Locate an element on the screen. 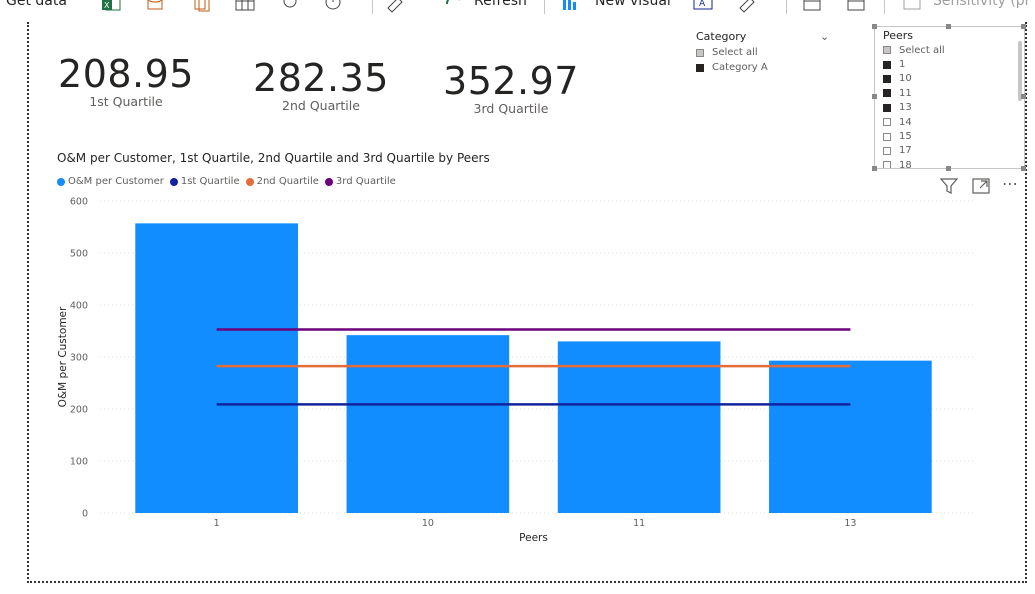  dataflow-icon is located at coordinates (202, 7).